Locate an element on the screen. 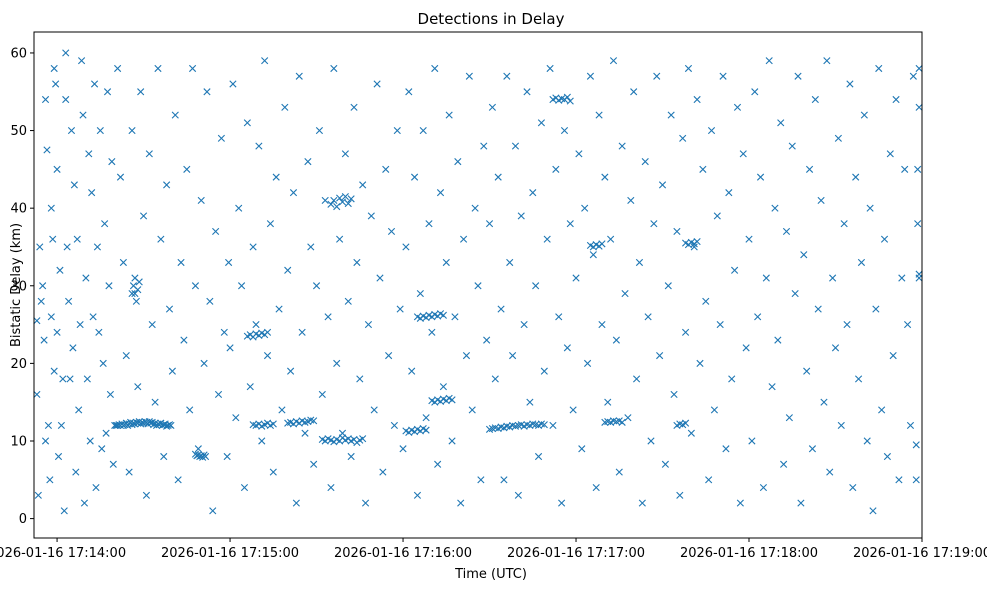  y-tick-label: 20 is located at coordinates (18, 364).